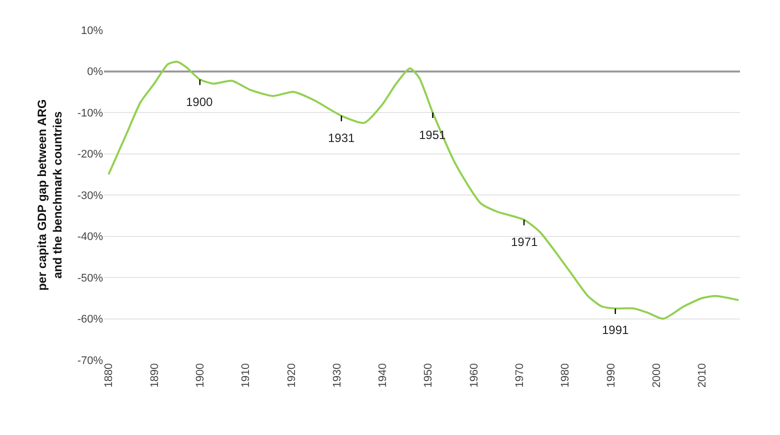  Describe the element at coordinates (50, 195) in the screenshot. I see `y-axis-title: per capita GDP gap between ARG and the benchmark countries` at that location.